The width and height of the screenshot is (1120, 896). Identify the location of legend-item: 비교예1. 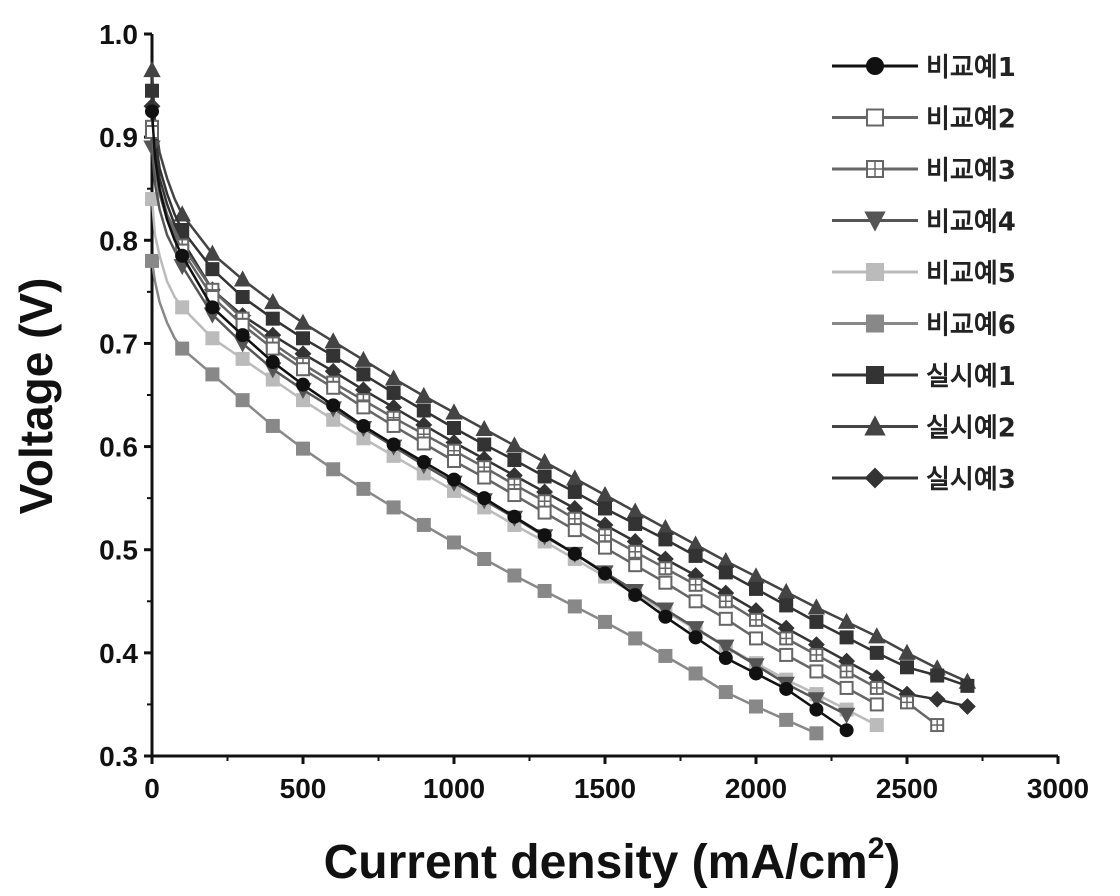
(924, 68).